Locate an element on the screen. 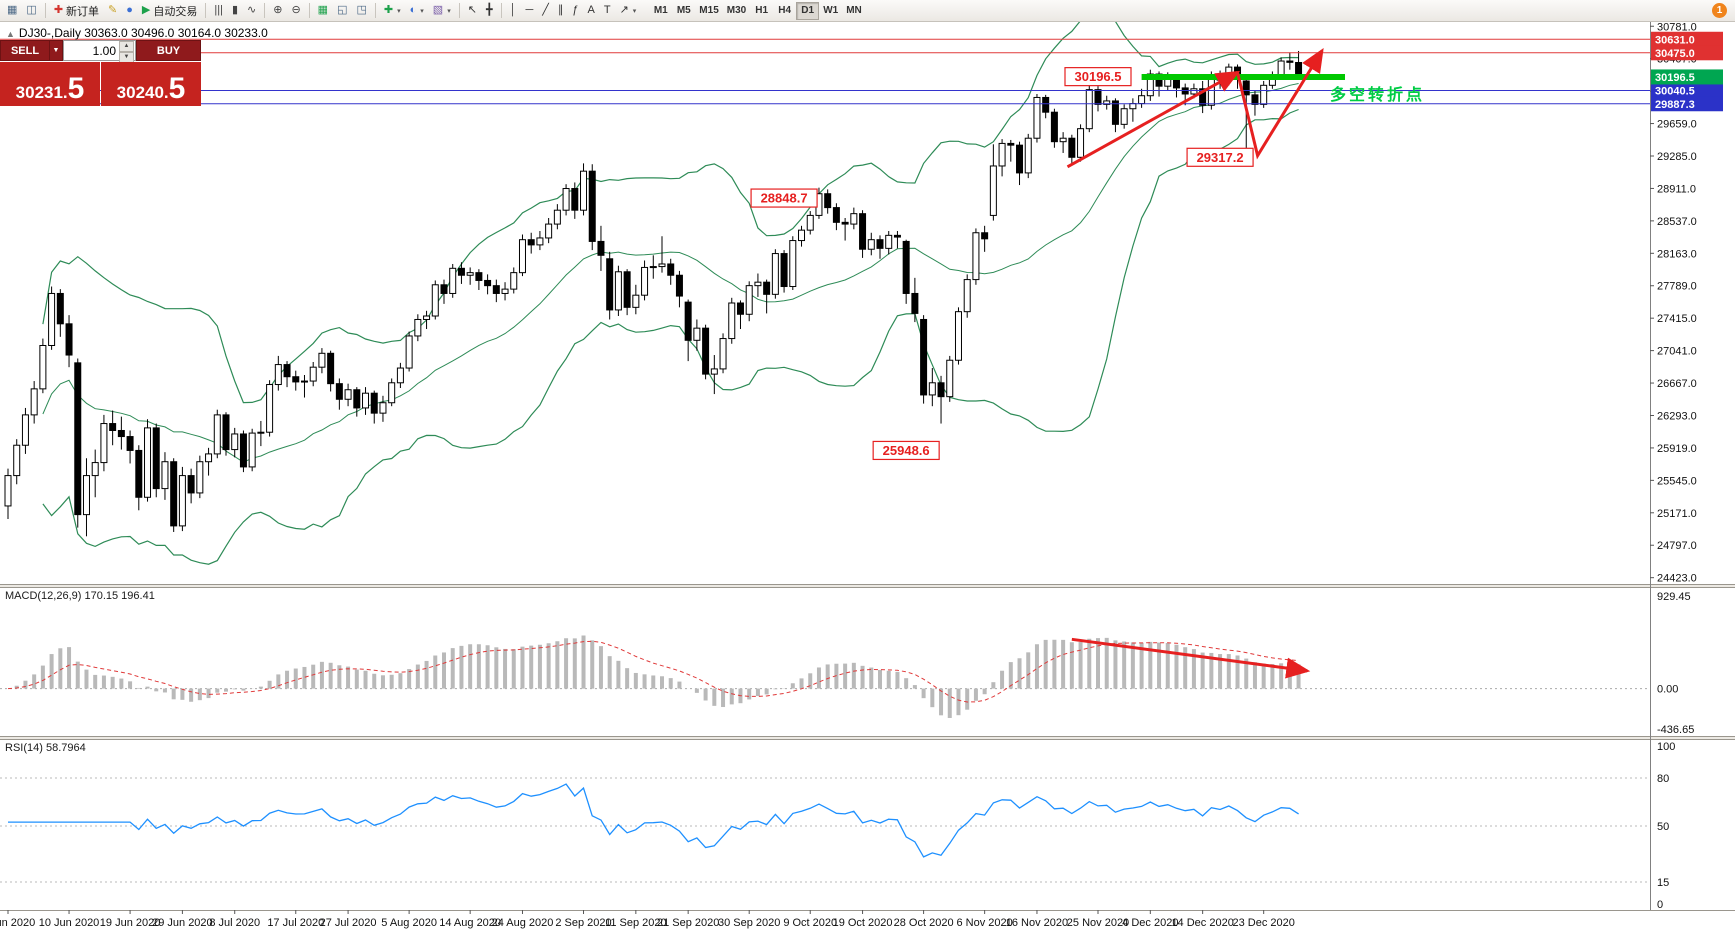 Image resolution: width=1735 pixels, height=943 pixels. sell-button: SELL is located at coordinates (25, 50).